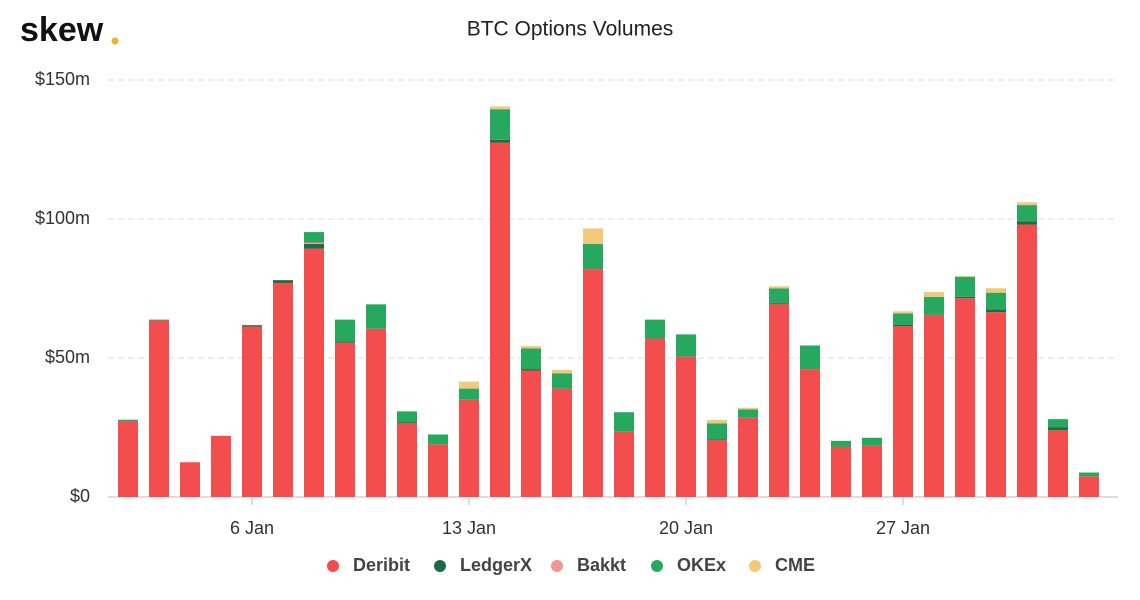 This screenshot has width=1140, height=600. Describe the element at coordinates (795, 565) in the screenshot. I see `legend-label: CME` at that location.